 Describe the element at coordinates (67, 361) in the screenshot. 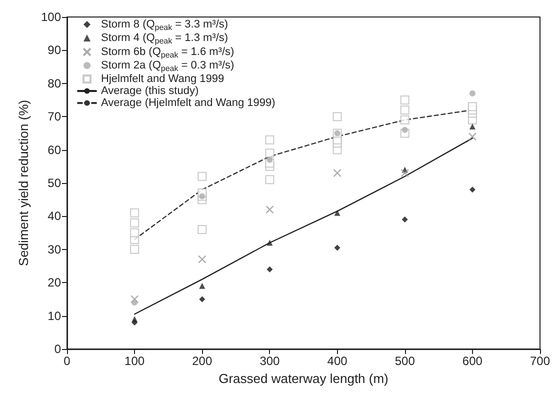

I see `x-tick-label: 0` at that location.